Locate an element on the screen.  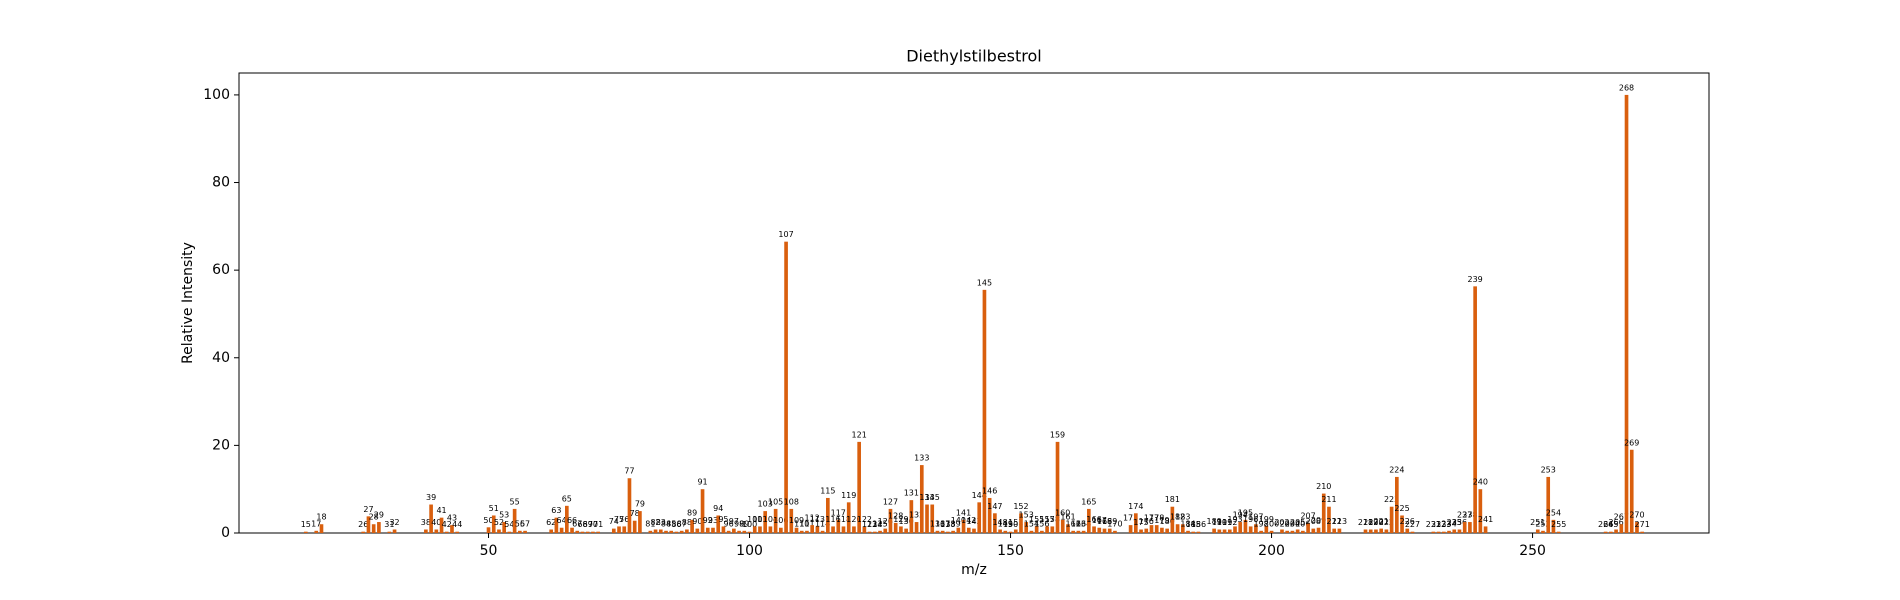
bar-label: 203 is located at coordinates (1287, 523).